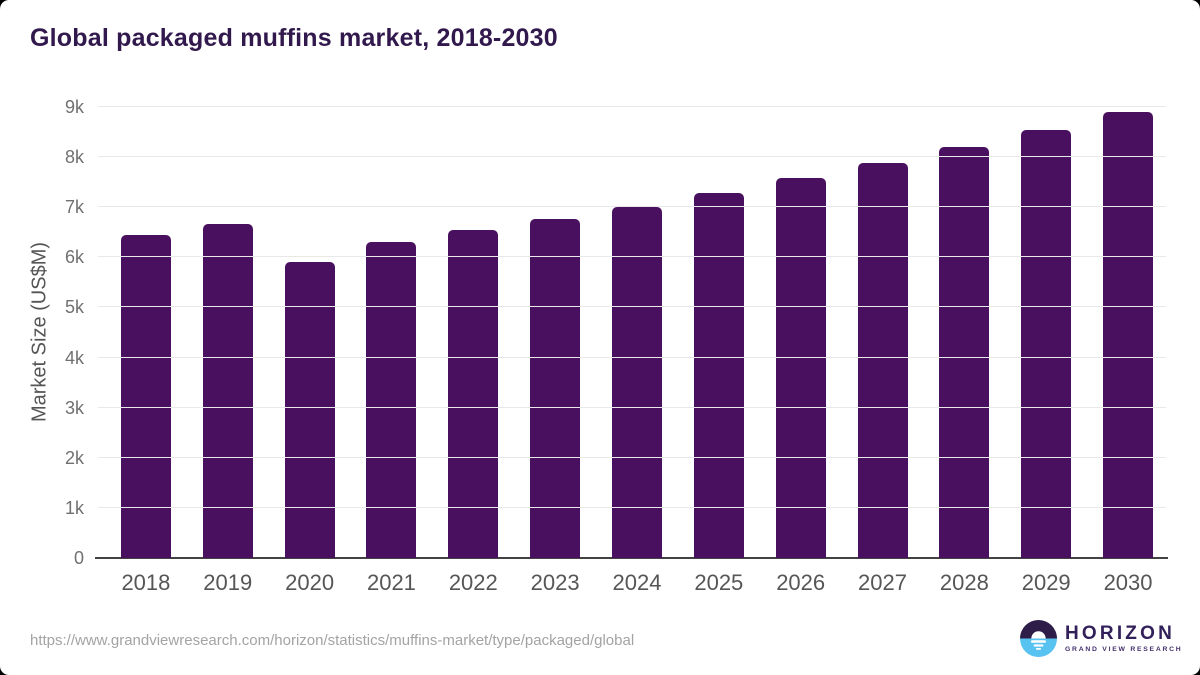  I want to click on bar-2030, so click(1128, 335).